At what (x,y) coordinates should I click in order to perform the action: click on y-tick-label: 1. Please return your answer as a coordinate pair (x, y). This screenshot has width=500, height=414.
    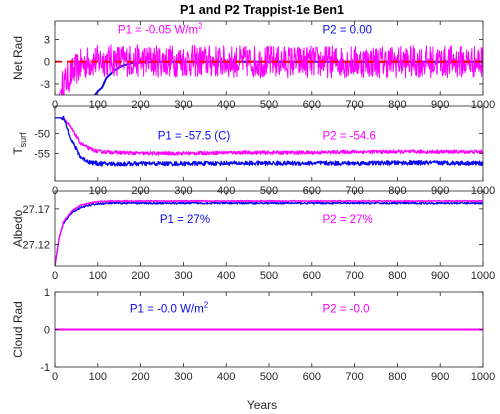
    Looking at the image, I should click on (47, 293).